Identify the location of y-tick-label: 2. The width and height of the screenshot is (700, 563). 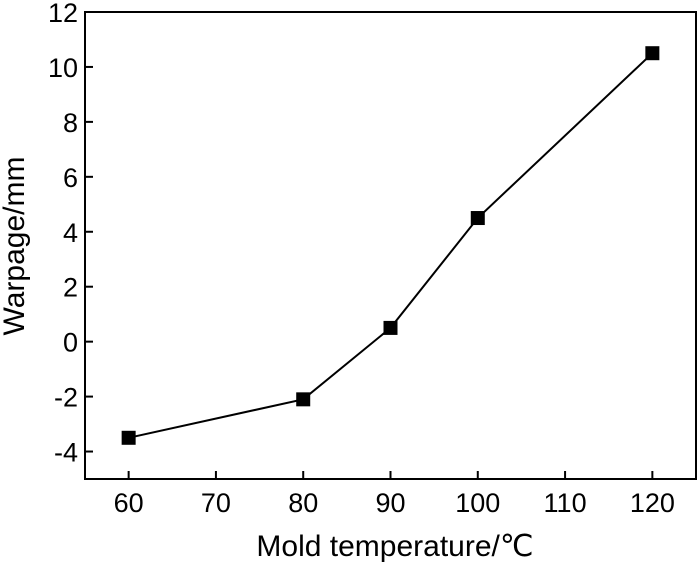
(70, 288).